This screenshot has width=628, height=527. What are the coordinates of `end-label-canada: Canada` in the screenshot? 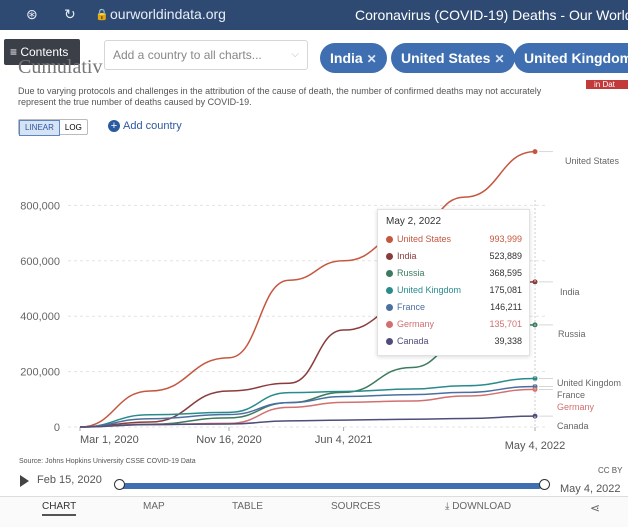 It's located at (573, 426).